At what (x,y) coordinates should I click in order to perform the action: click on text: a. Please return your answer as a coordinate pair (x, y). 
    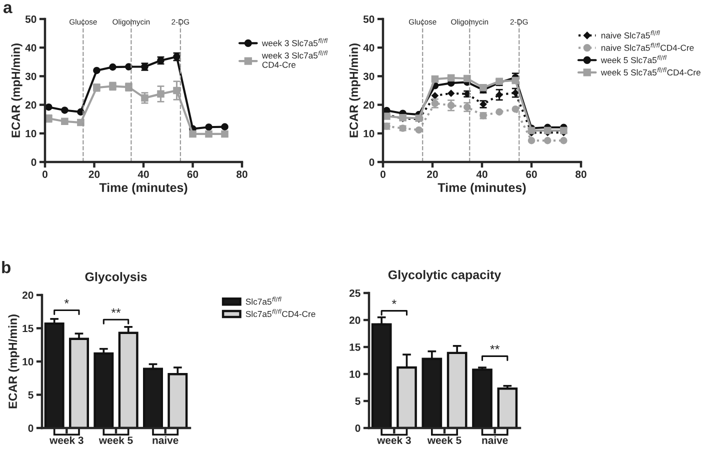
    Looking at the image, I should click on (7, 9).